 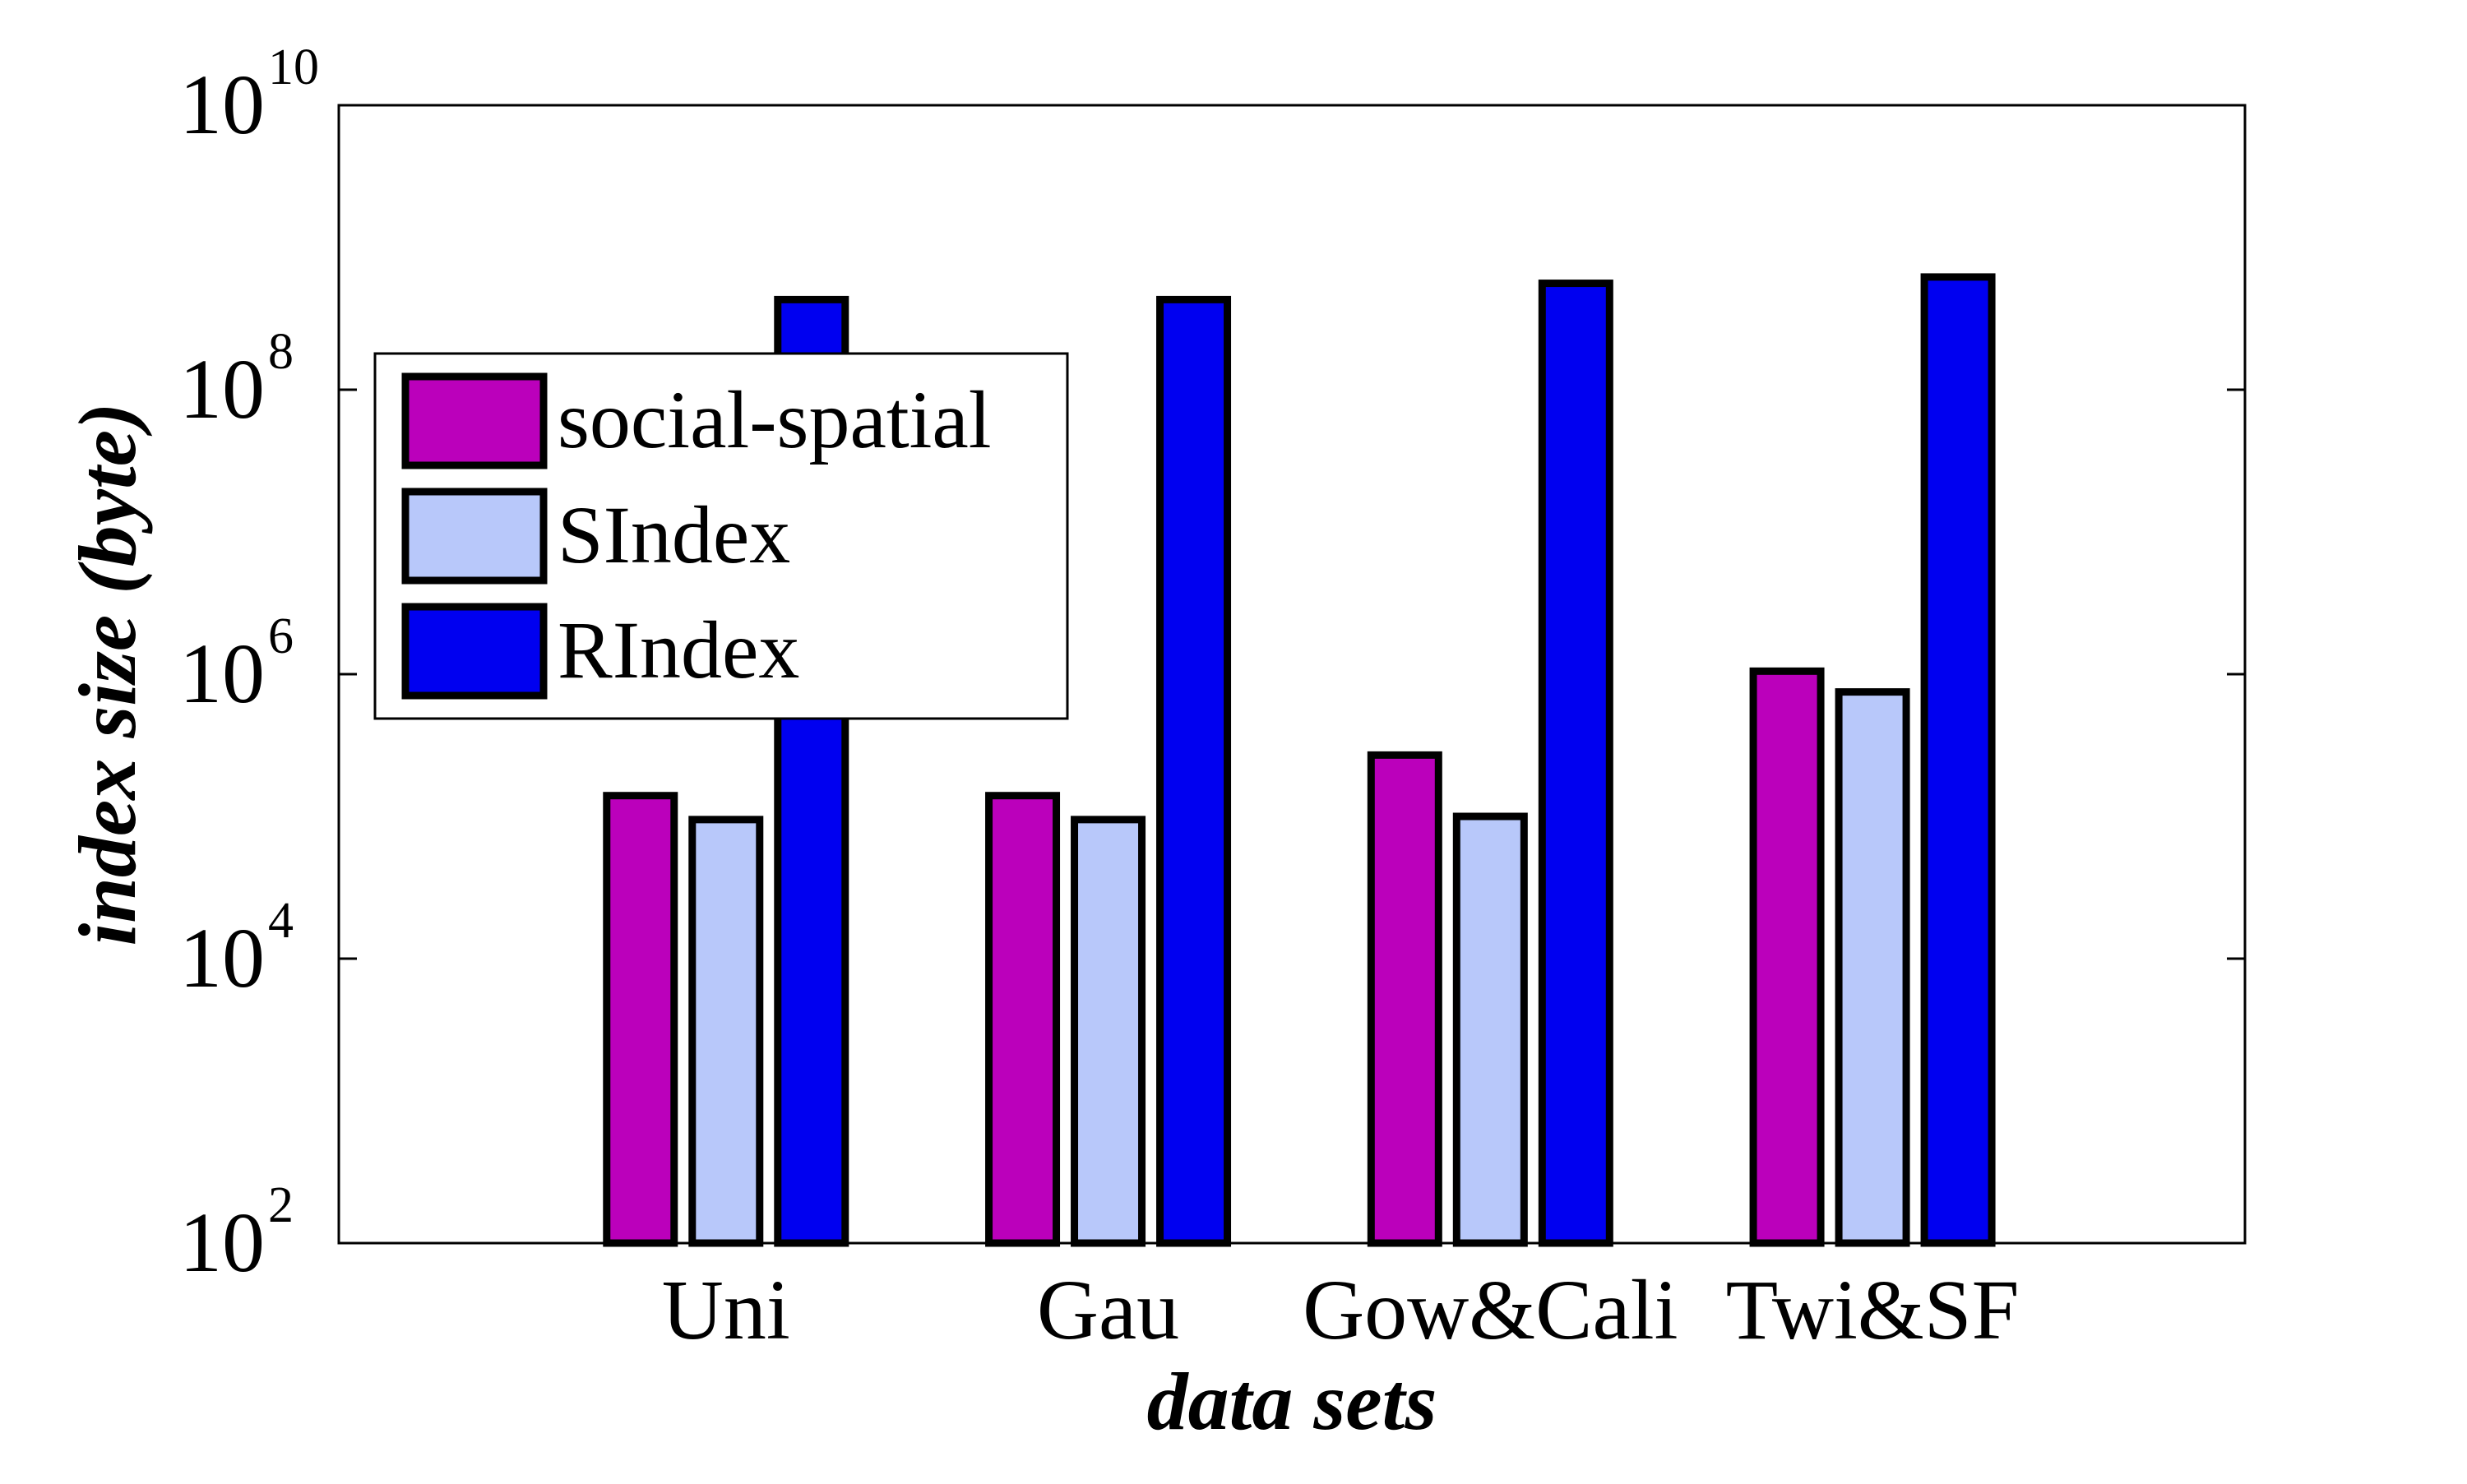 What do you see at coordinates (281, 352) in the screenshot?
I see `y-tick-exponent: 8` at bounding box center [281, 352].